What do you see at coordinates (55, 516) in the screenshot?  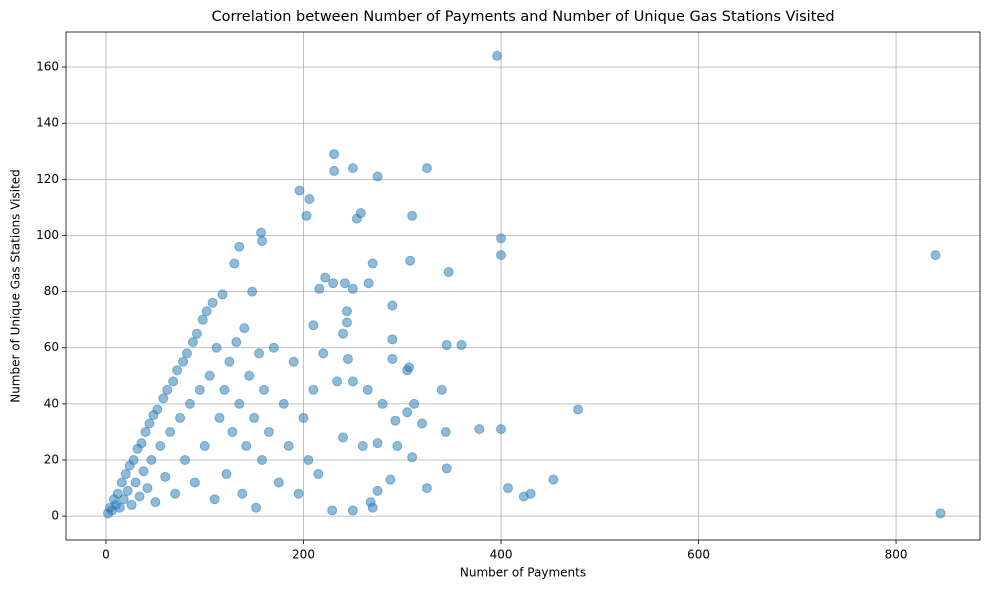 I see `y-tick-label: 0` at bounding box center [55, 516].